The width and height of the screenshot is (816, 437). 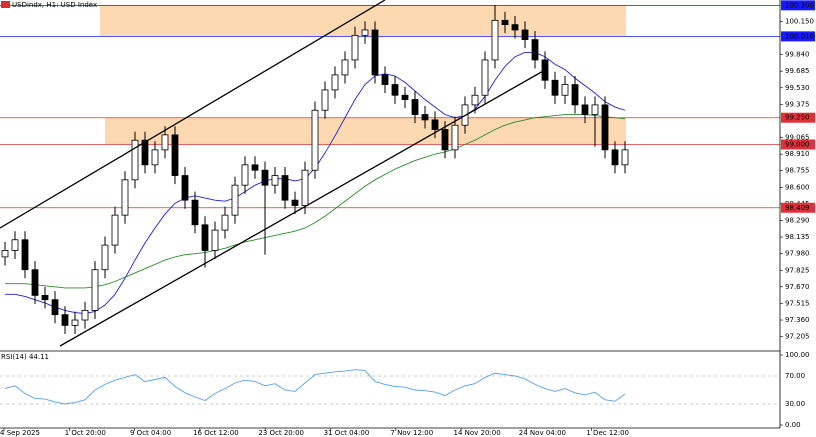 I want to click on x-tick-label: 7 Nov 12:00, so click(x=411, y=433).